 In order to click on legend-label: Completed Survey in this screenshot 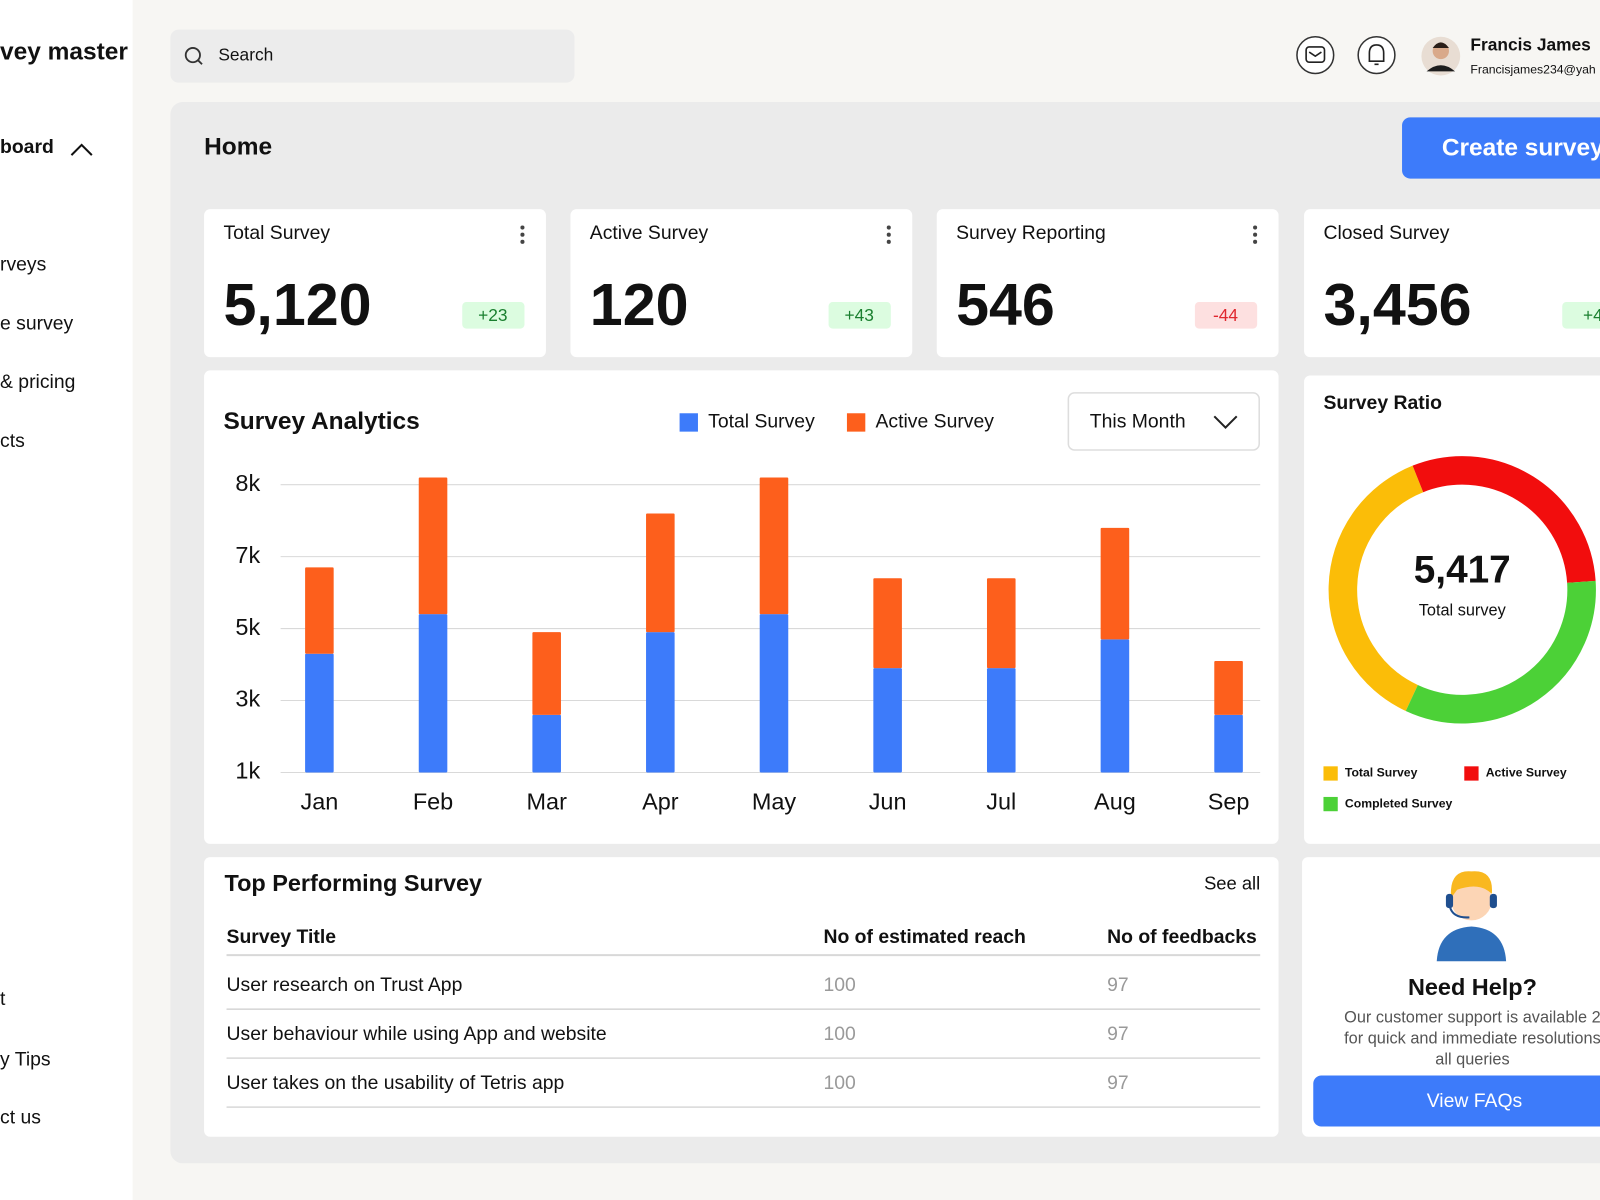, I will do `click(1399, 803)`.